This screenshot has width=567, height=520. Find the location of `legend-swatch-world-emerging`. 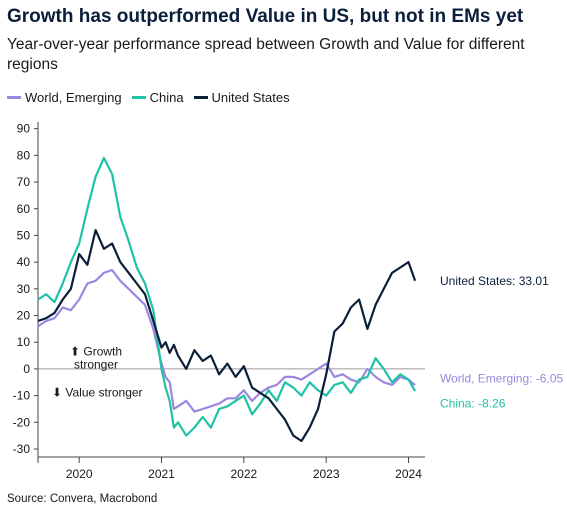

legend-swatch-world-emerging is located at coordinates (14, 97).